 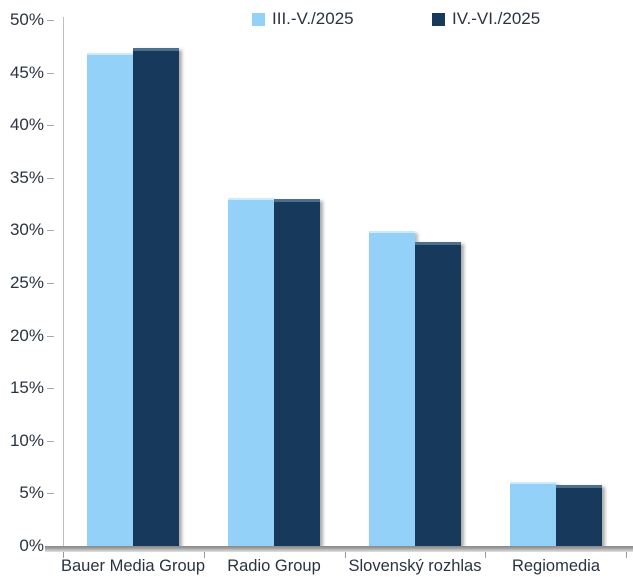 I want to click on legend-item: III.-V./2025, so click(x=303, y=19).